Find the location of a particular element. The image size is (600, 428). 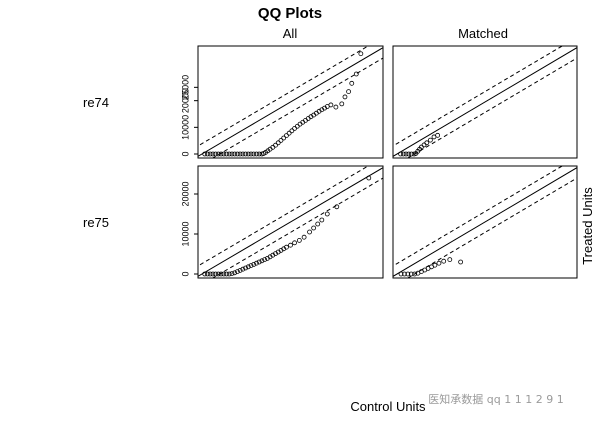

x-axis-title: Control Units is located at coordinates (388, 406).